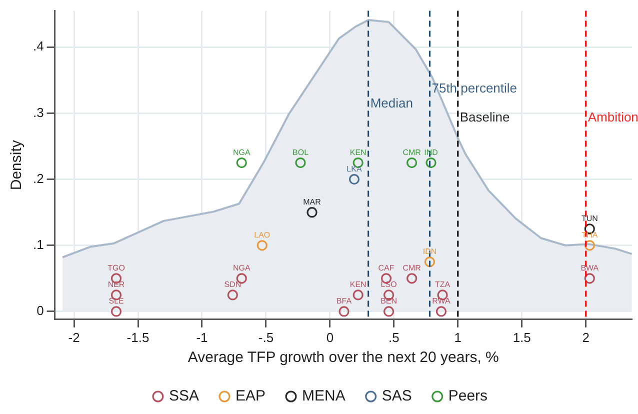 Image resolution: width=638 pixels, height=414 pixels. Describe the element at coordinates (38, 112) in the screenshot. I see `y-tick-label: .3` at that location.